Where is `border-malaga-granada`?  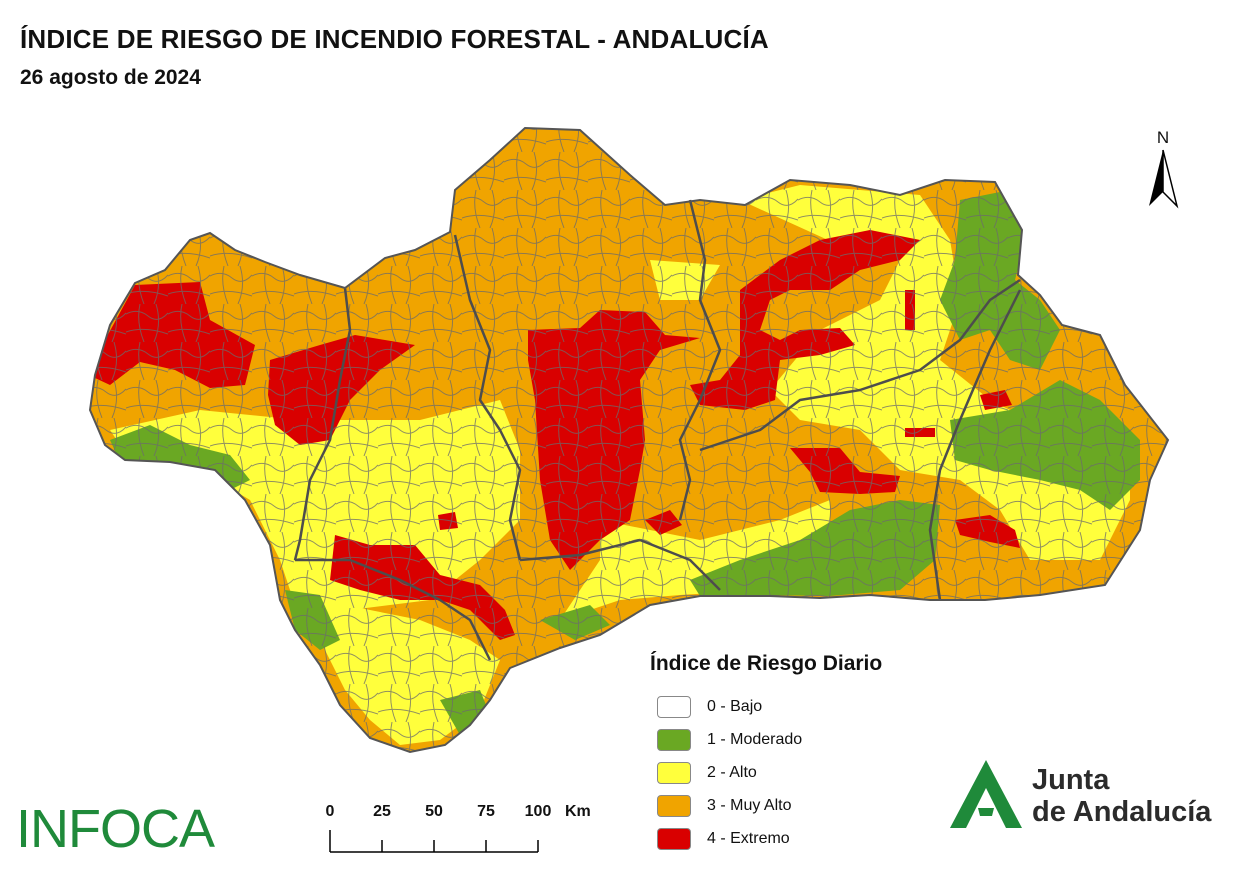
border-malaga-granada is located at coordinates (680, 564).